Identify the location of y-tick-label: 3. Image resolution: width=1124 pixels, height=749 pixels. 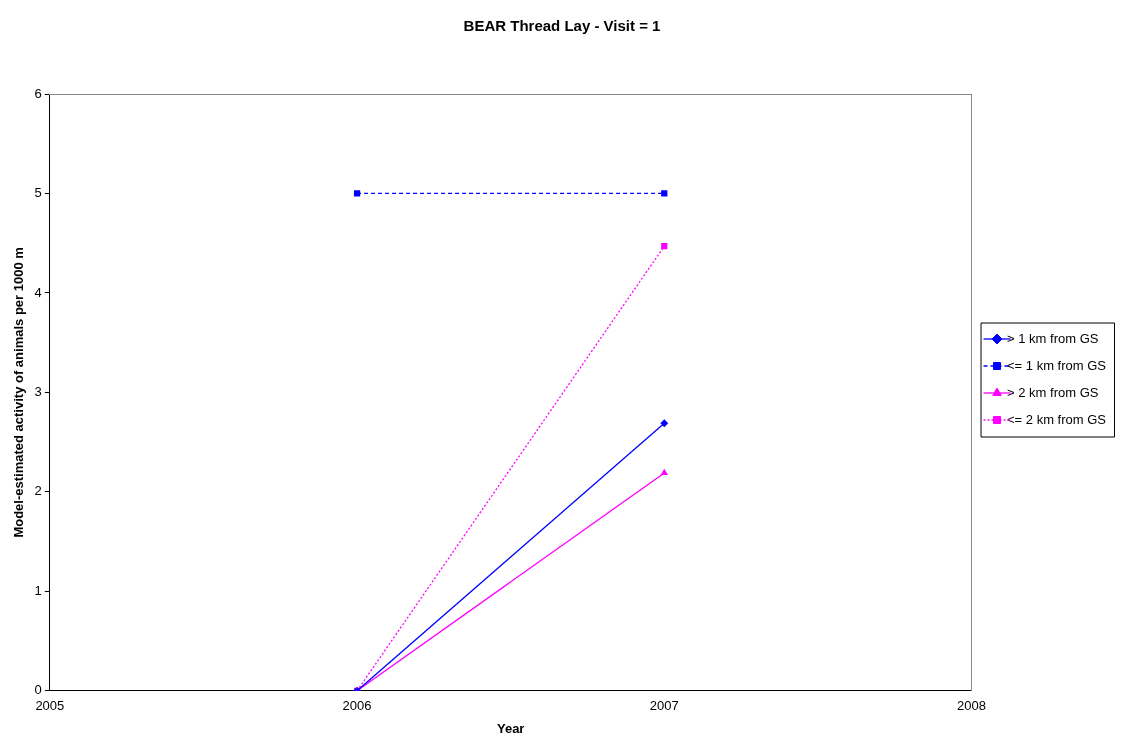
(38, 391).